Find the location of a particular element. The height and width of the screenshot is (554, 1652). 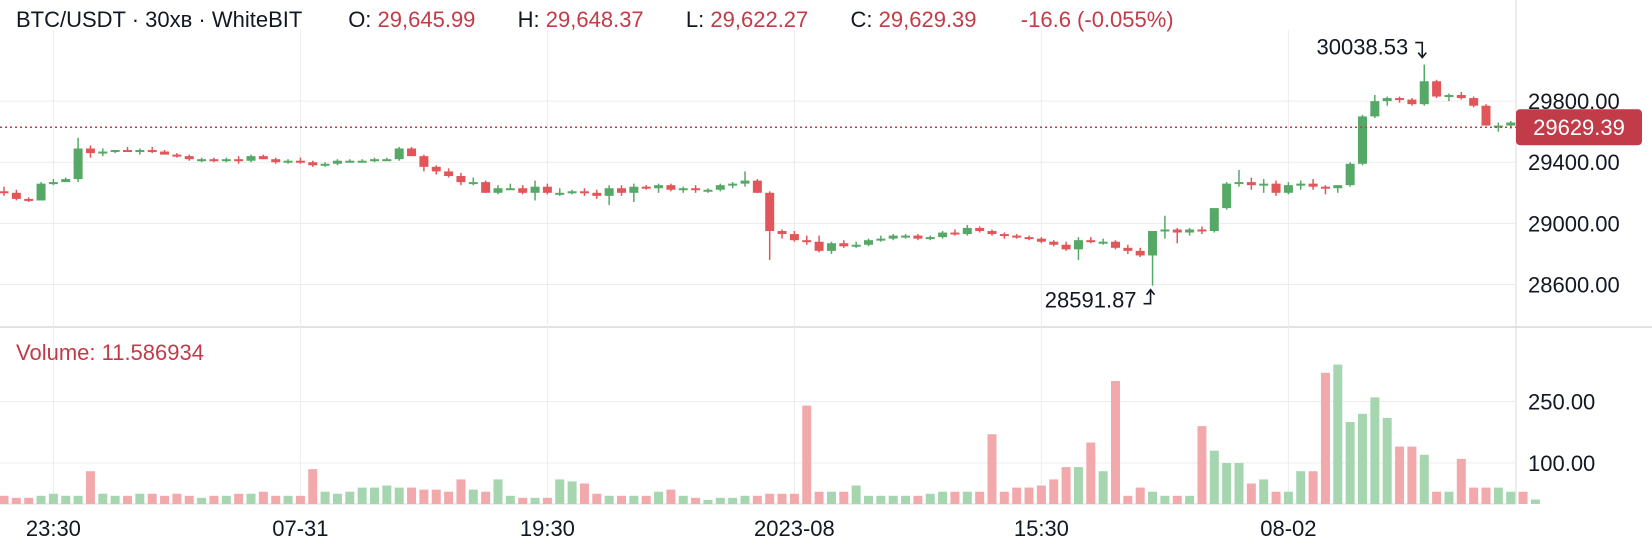

low-label: L: is located at coordinates (695, 19).